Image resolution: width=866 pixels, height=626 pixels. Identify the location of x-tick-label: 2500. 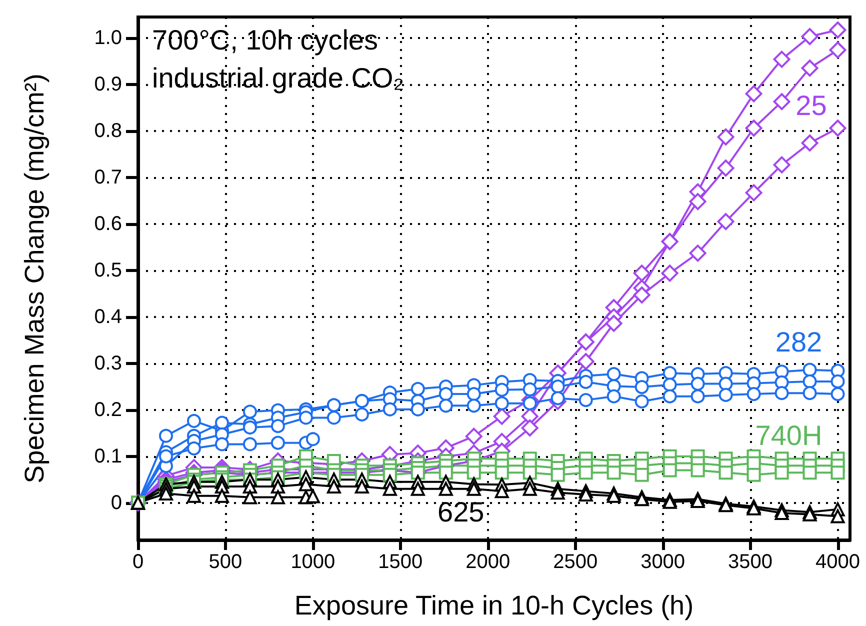
(575, 562).